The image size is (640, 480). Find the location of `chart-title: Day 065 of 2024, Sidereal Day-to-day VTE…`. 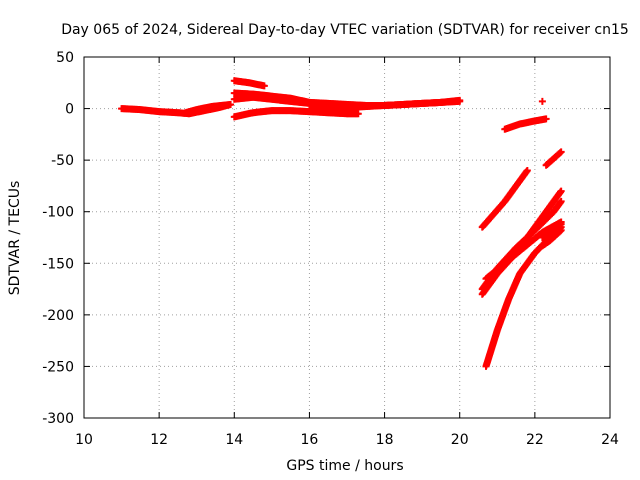

chart-title: Day 065 of 2024, Sidereal Day-to-day VTE… is located at coordinates (345, 30).